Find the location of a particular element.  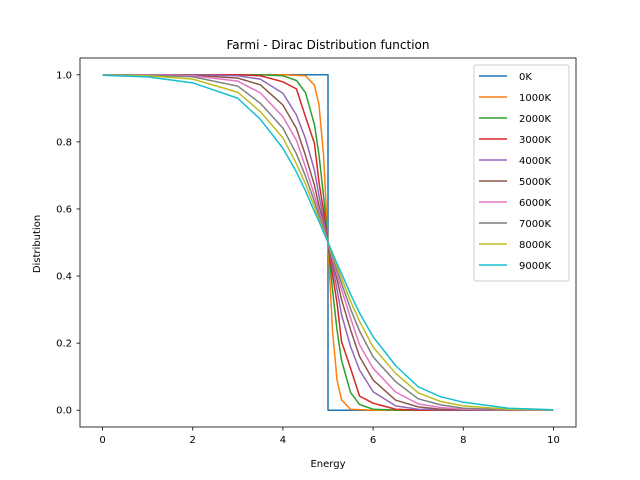

y-tick-label: 0.0 is located at coordinates (64, 411).